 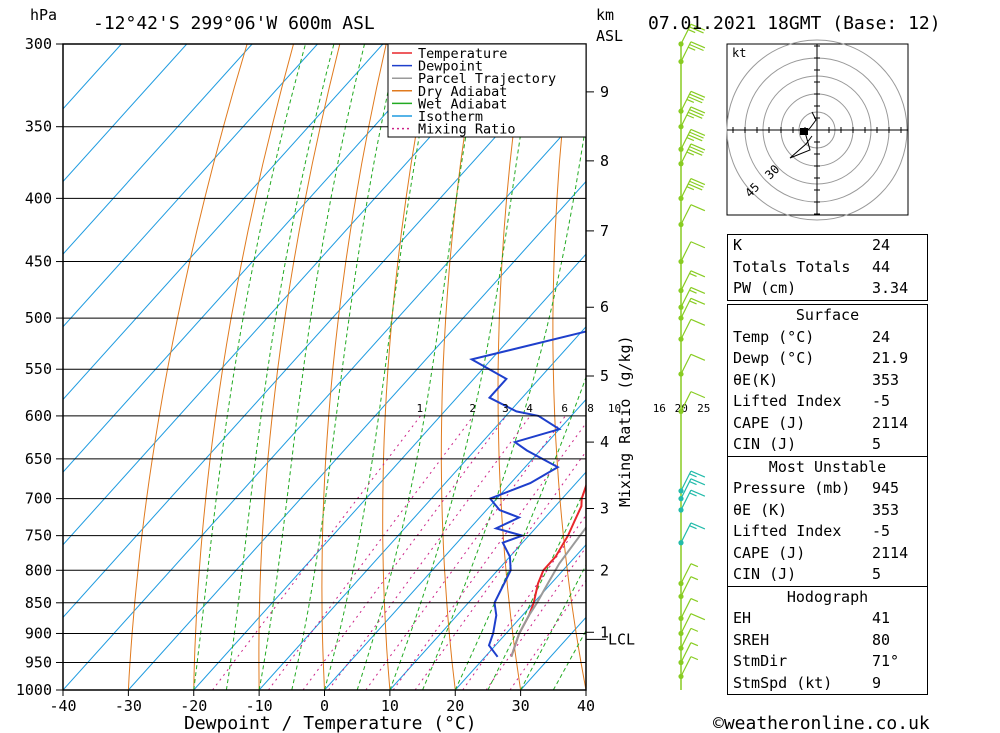 I want to click on mixing-ratio-label: 1, so click(x=419, y=408).